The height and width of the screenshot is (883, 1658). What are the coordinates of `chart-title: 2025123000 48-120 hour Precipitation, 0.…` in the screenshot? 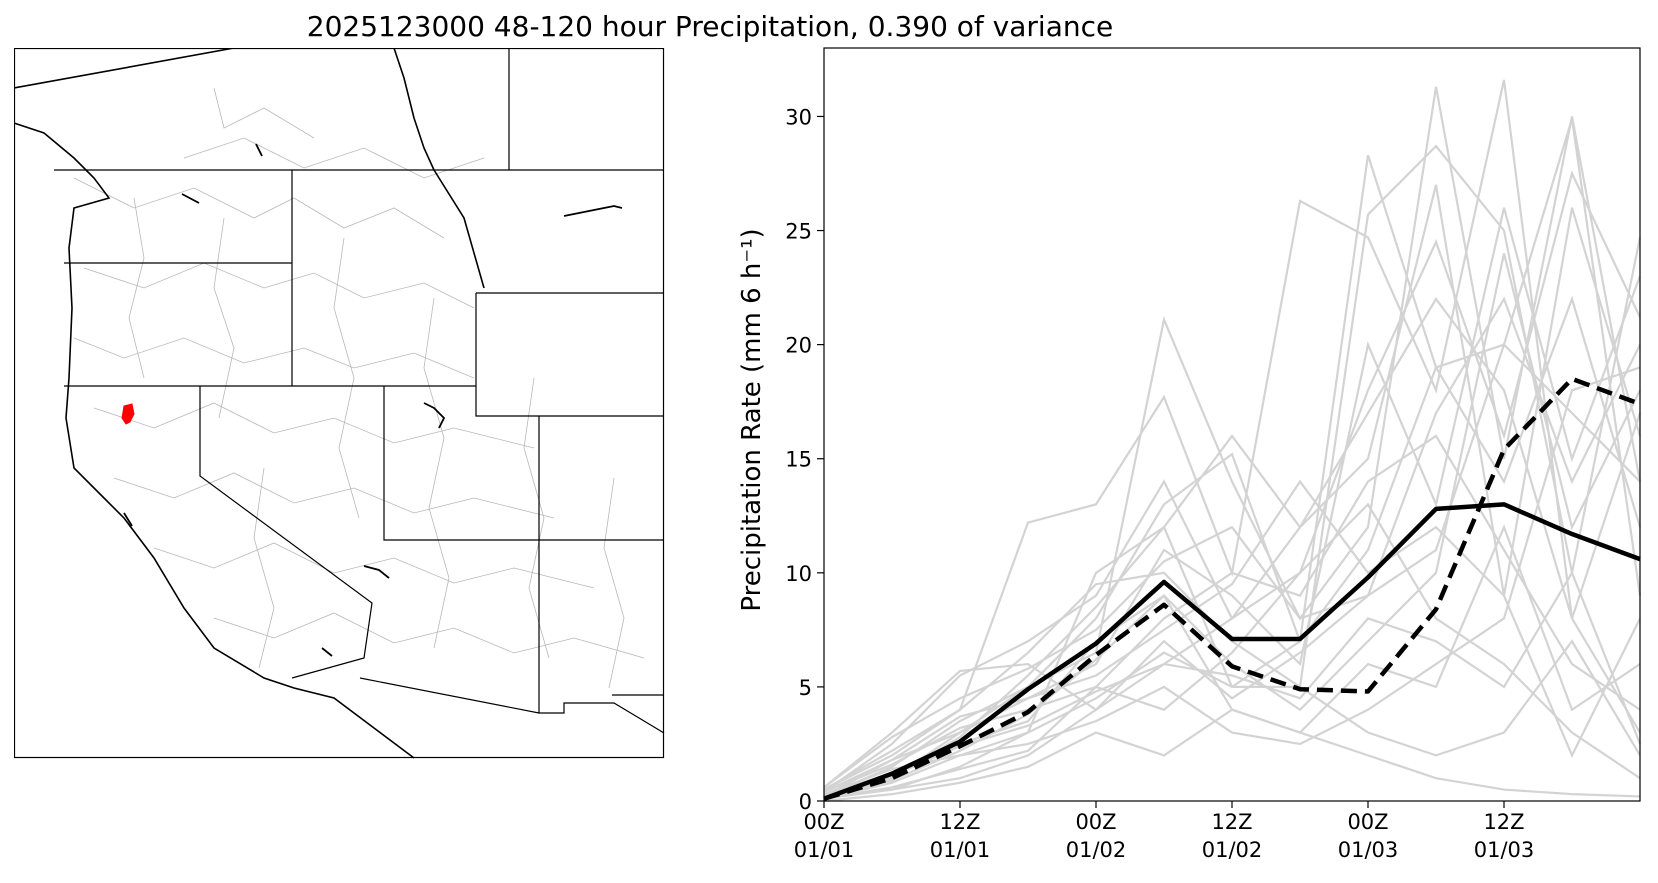 It's located at (710, 26).